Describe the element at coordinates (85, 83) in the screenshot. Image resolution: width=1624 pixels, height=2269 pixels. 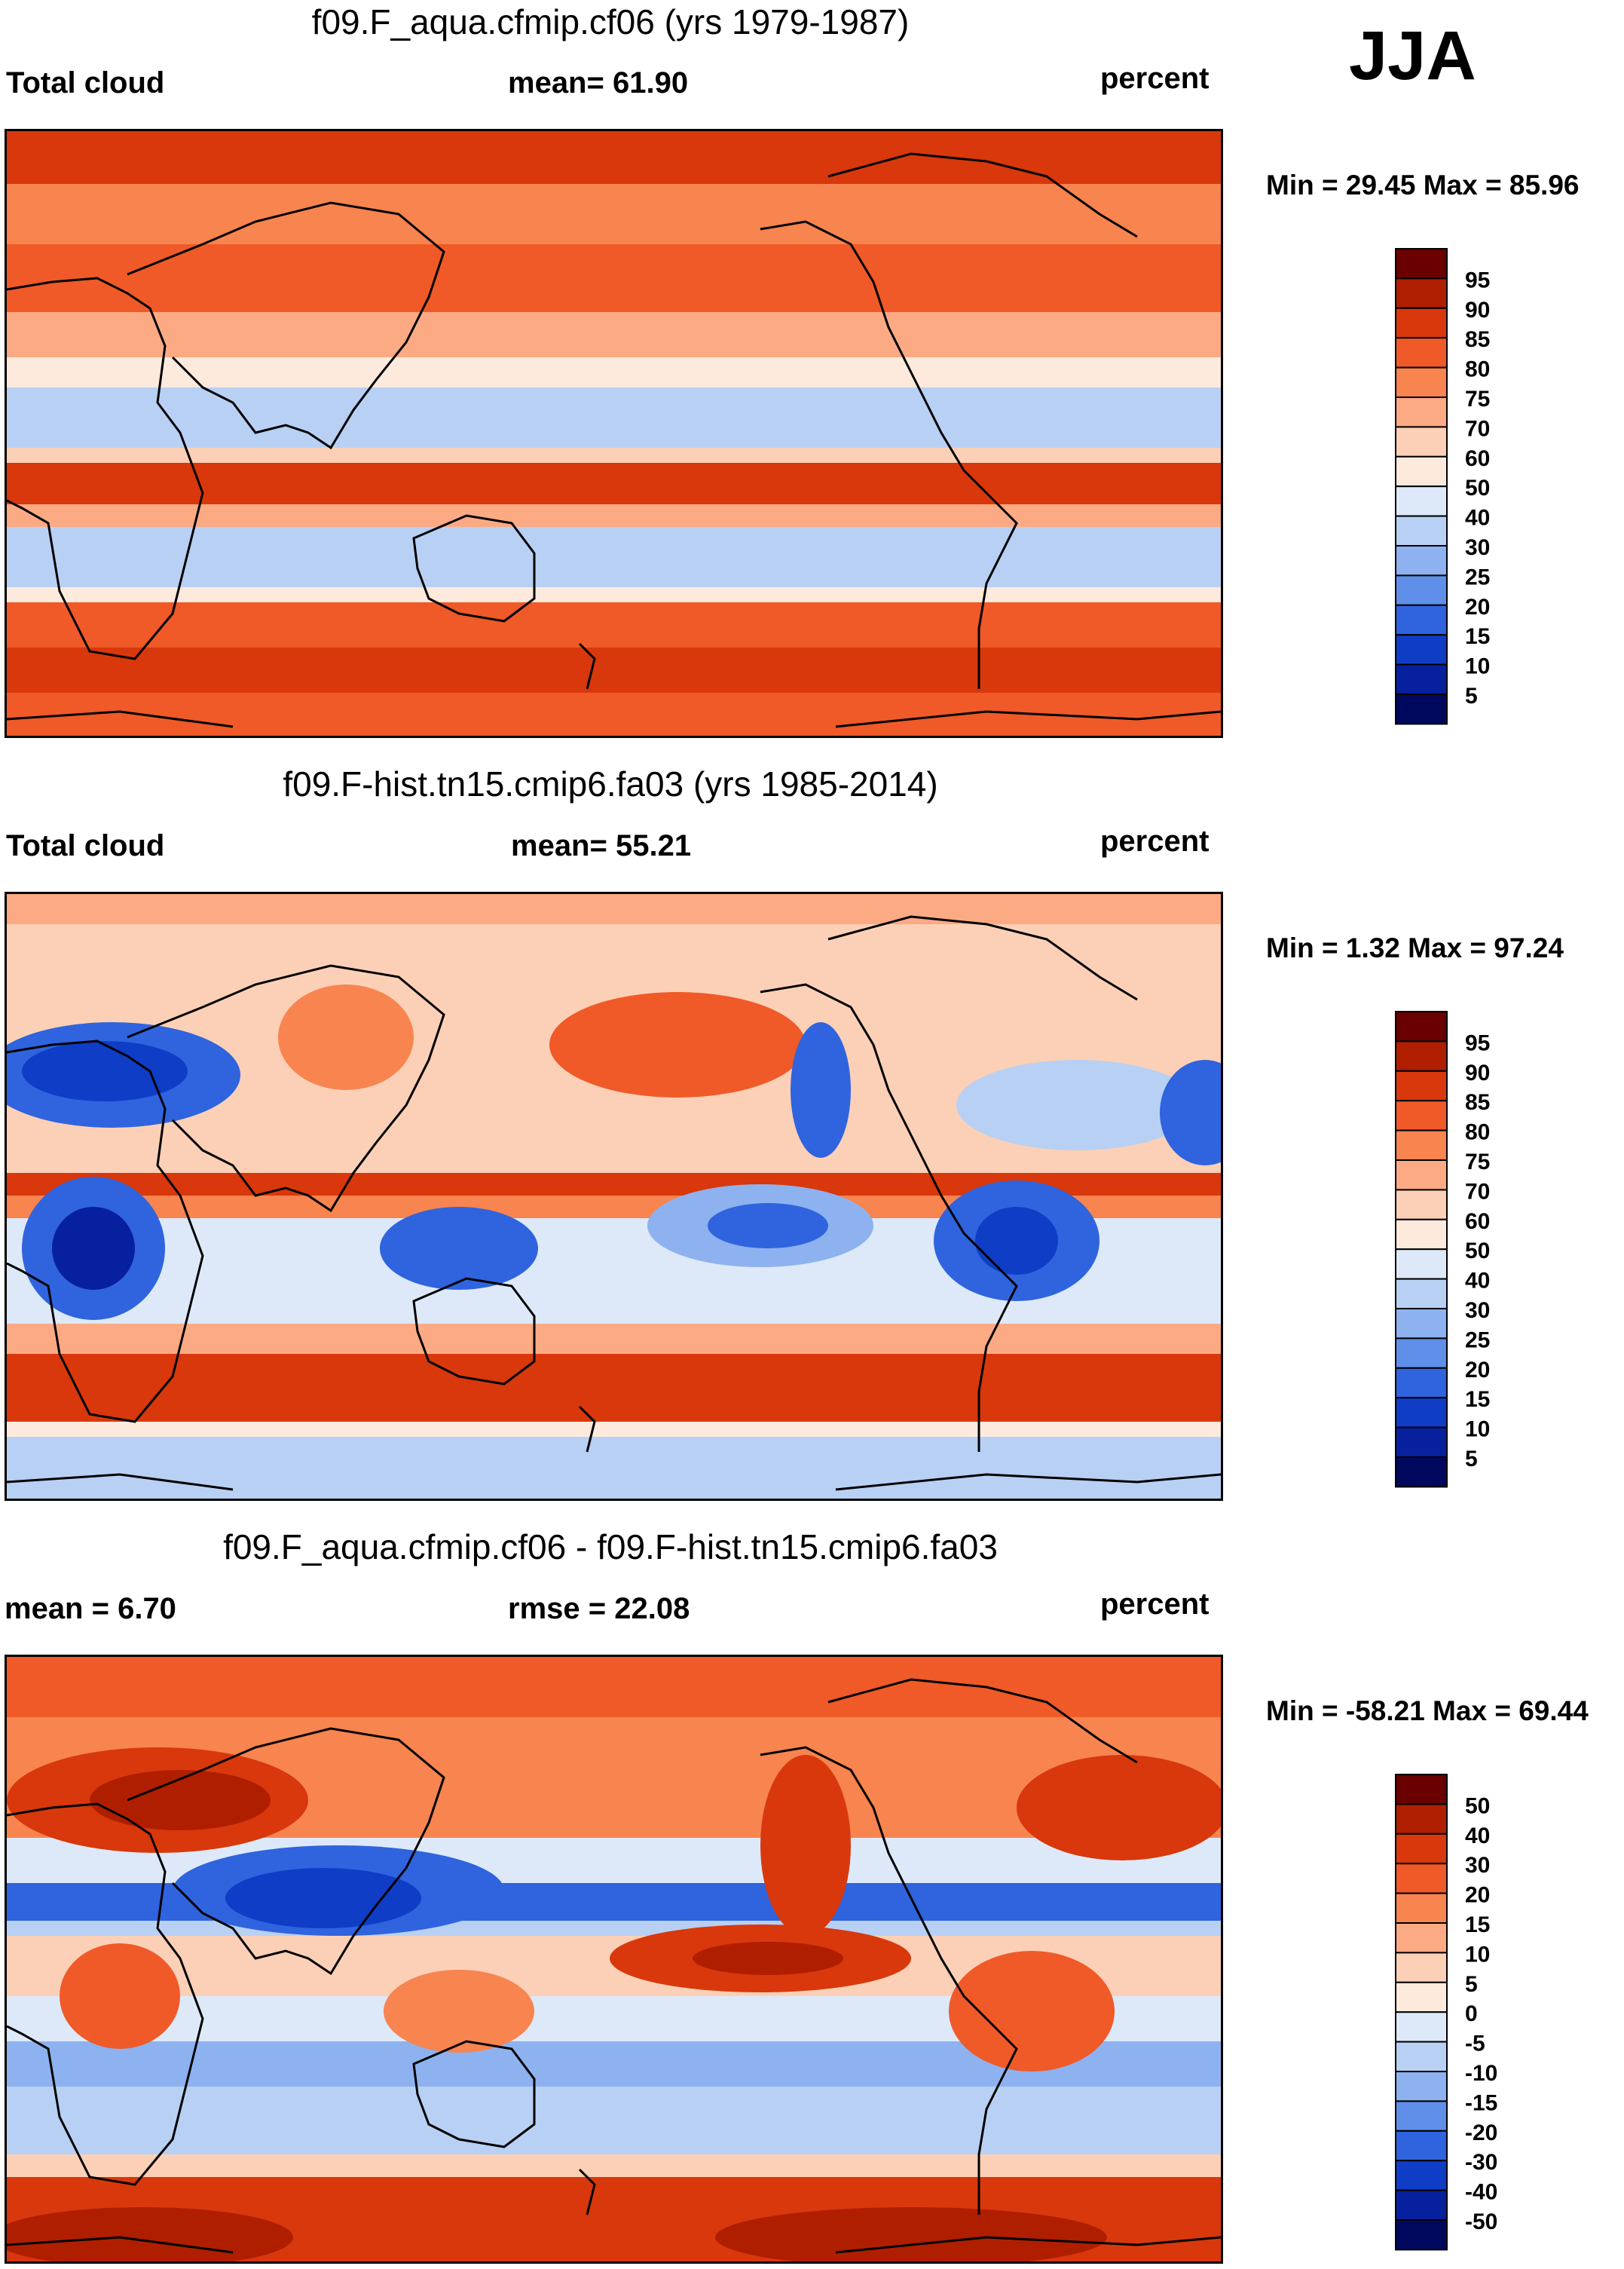
I see `panel-1-left-label: Total cloud` at that location.